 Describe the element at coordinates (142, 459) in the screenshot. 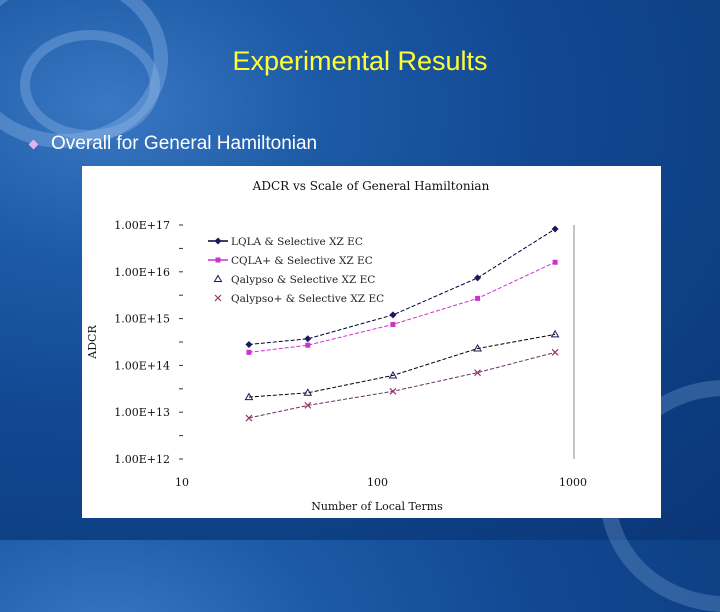

I see `y-tick-label: 1.00E+12` at that location.